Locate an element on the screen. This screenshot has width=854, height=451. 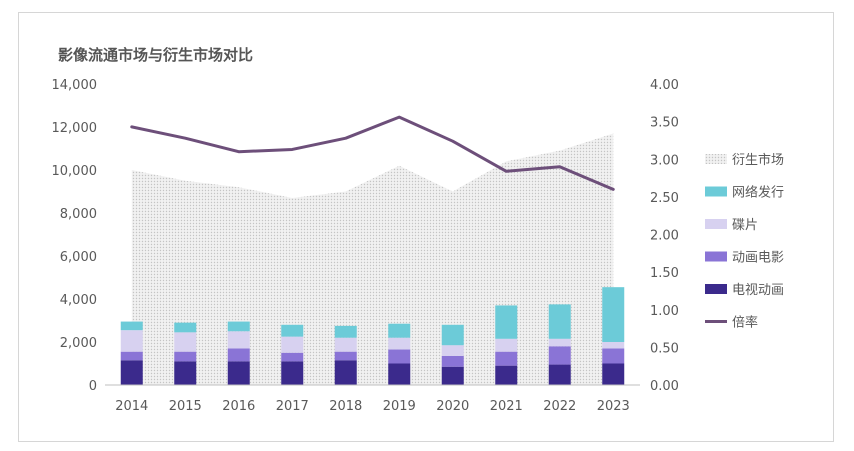
y-right-tick-label: 3.00 is located at coordinates (664, 160).